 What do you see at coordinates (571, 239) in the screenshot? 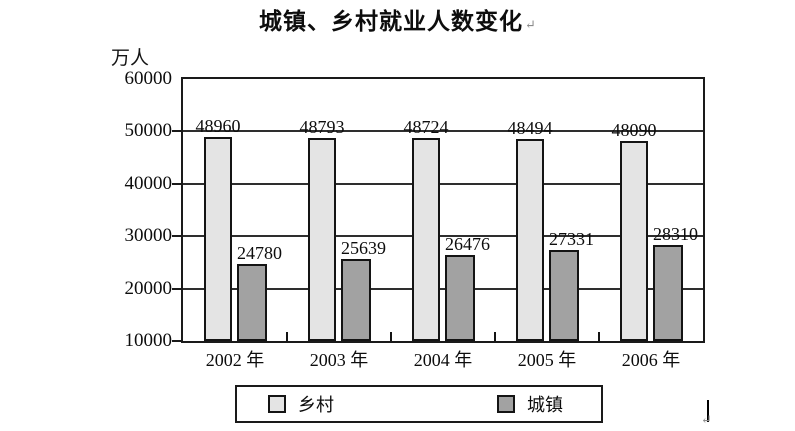
I see `urban-bar-value-label: 27331` at bounding box center [571, 239].